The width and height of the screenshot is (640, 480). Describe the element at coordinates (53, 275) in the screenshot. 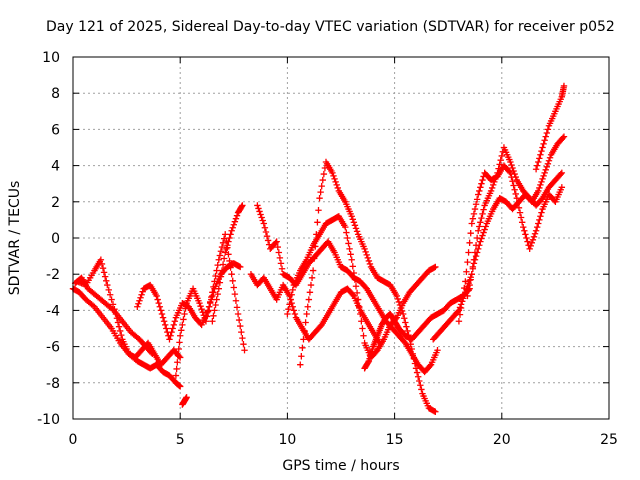

I see `y-tick-label: -2` at that location.